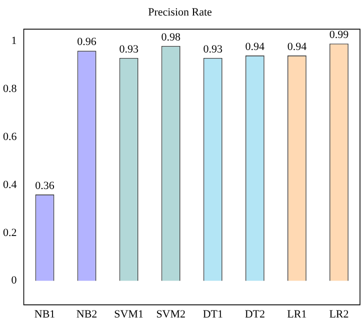 This screenshot has width=363, height=328. Describe the element at coordinates (171, 37) in the screenshot. I see `data-label: 0.98` at that location.